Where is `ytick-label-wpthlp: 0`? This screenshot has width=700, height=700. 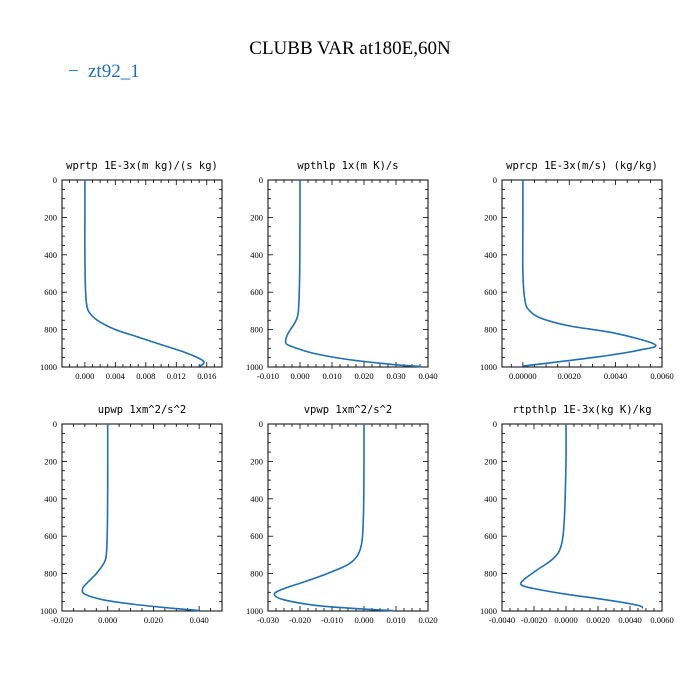 ytick-label-wpthlp: 0 is located at coordinates (261, 180).